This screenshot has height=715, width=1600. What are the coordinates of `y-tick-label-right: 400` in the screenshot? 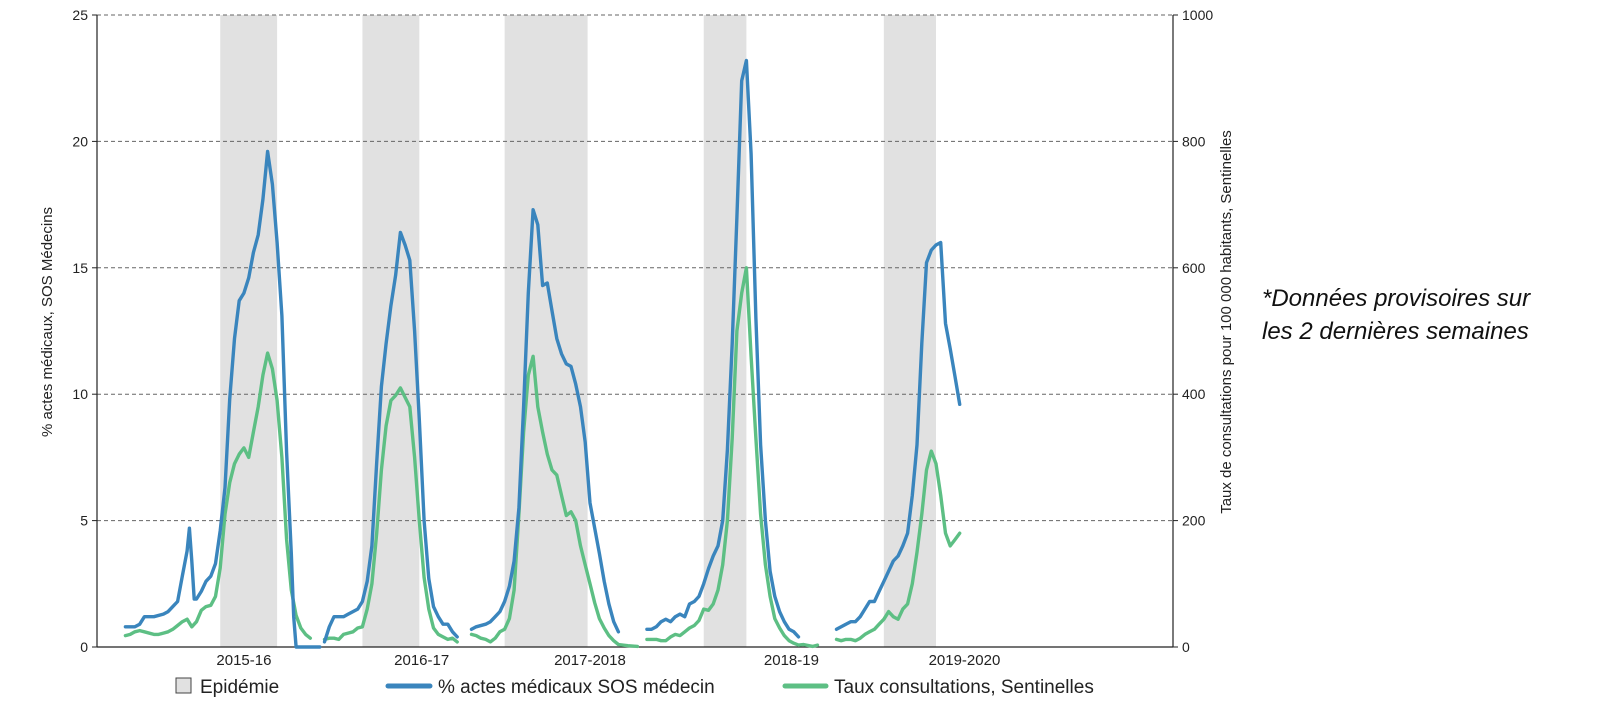 It's located at (1194, 394).